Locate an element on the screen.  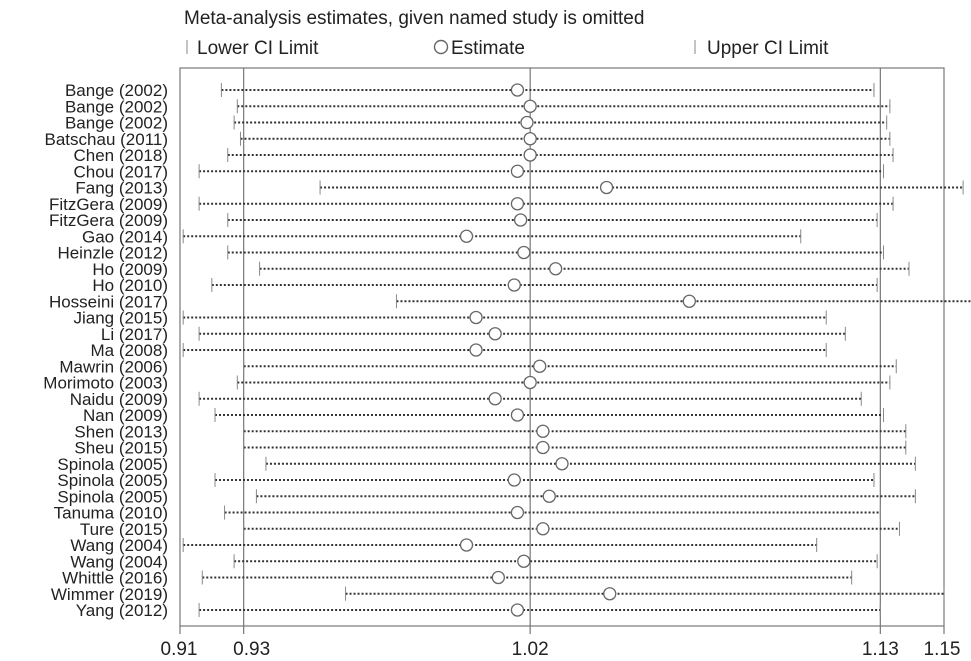
study-label: Yang (2012) is located at coordinates (122, 610).